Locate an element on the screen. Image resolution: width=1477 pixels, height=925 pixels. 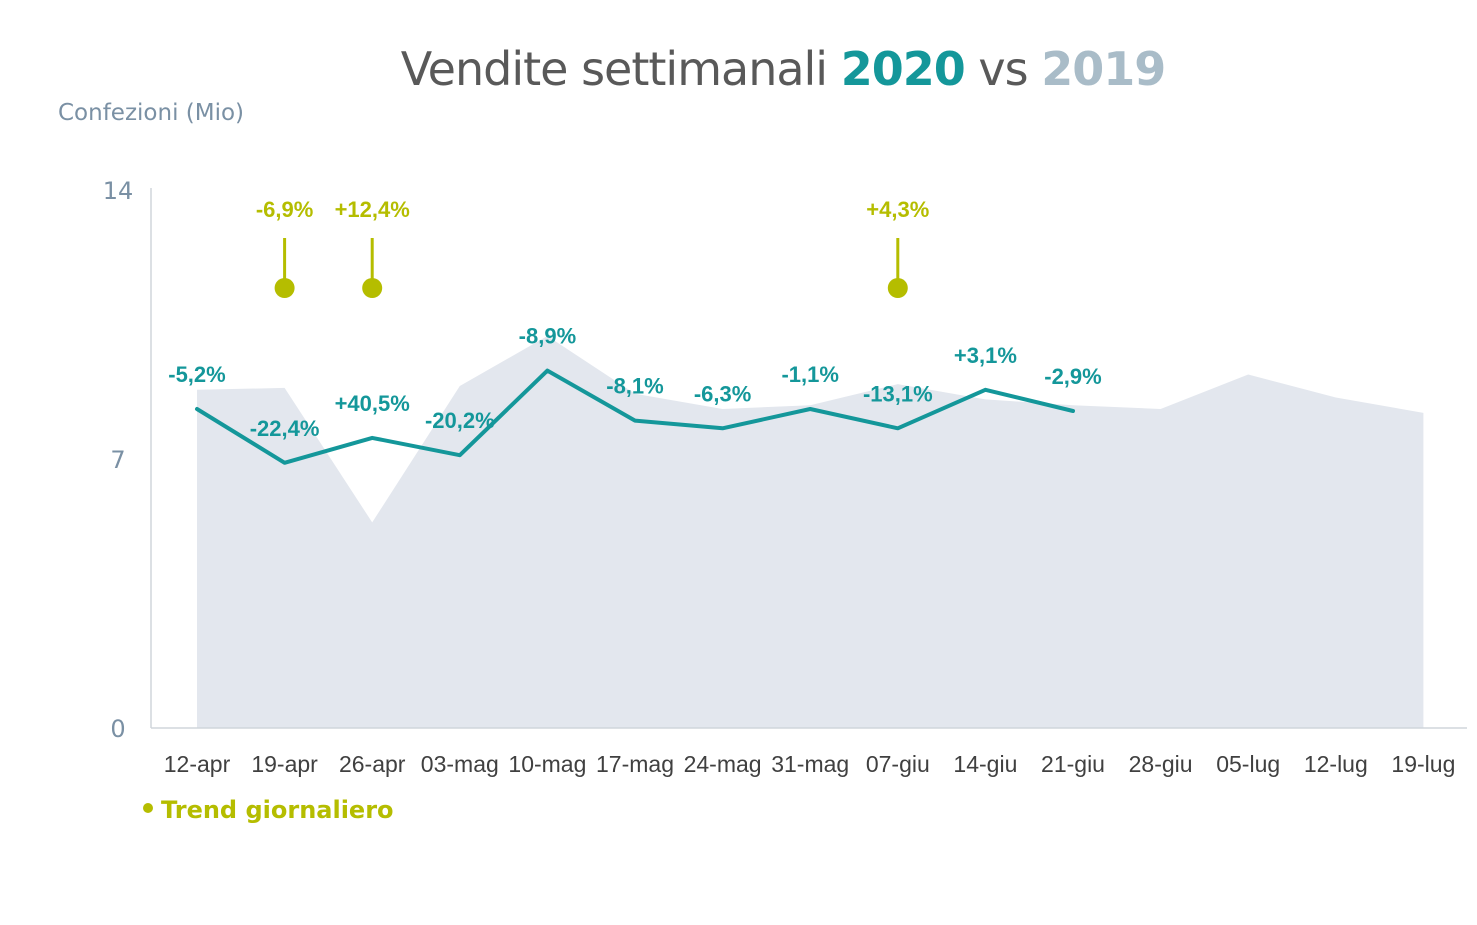
x-tick-label: 21-giu is located at coordinates (1073, 764).